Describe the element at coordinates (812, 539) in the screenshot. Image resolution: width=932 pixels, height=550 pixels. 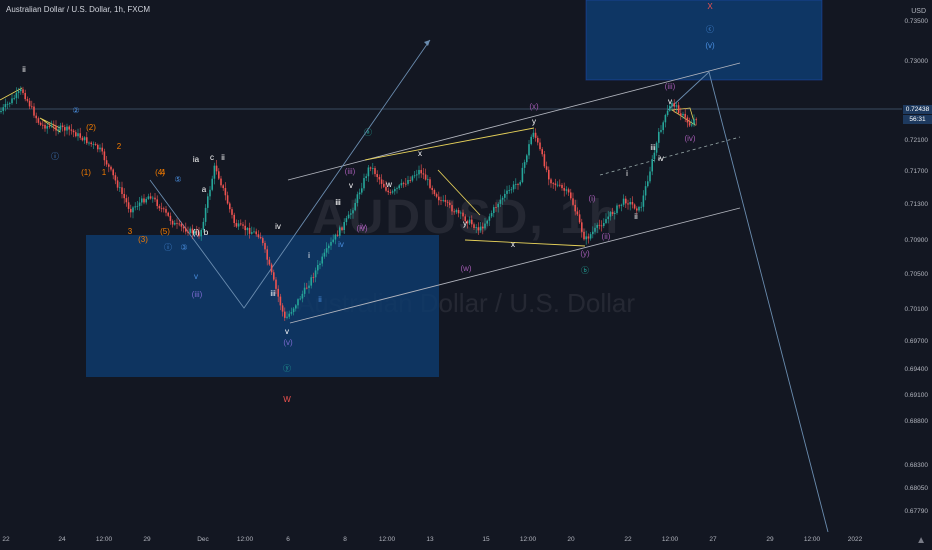
I see `time-tick: 12:00` at that location.